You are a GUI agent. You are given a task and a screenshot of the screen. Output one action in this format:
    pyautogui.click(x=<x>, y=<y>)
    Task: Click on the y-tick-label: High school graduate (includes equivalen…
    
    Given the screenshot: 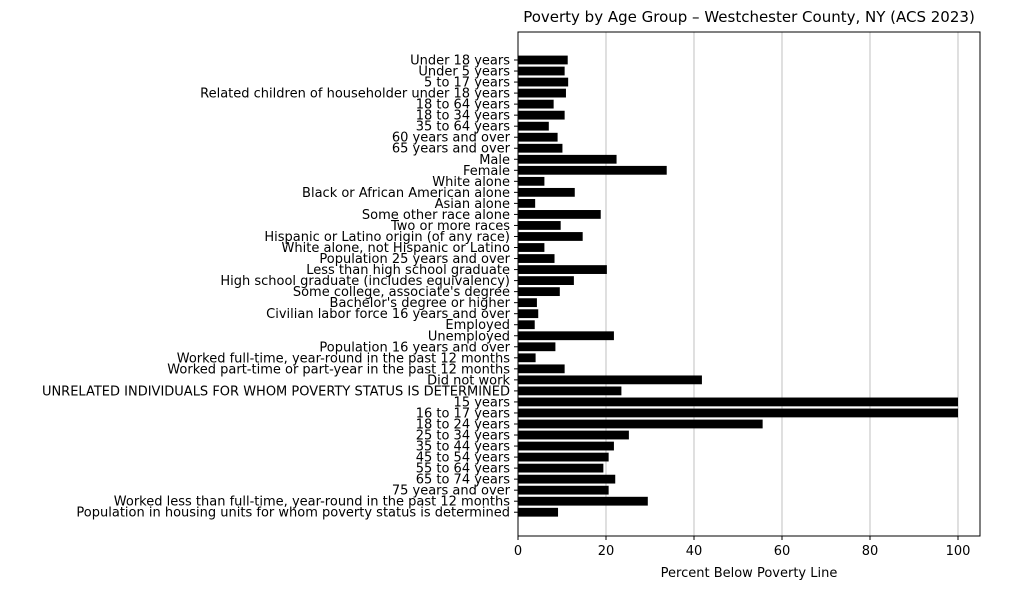 What is the action you would take?
    pyautogui.click(x=365, y=281)
    